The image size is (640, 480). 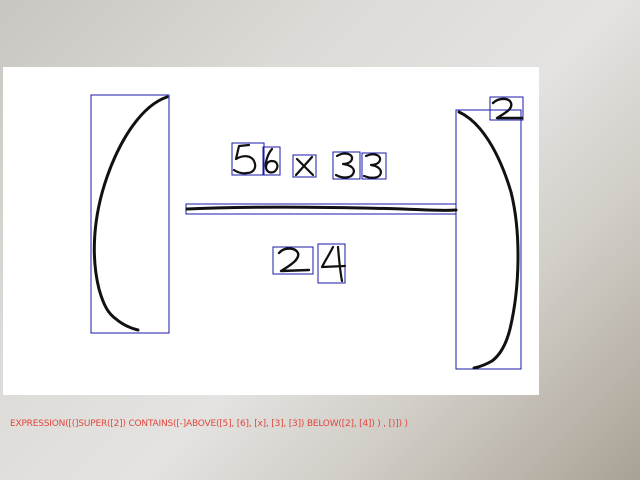 I want to click on digit-3b-stroke, so click(x=372, y=166).